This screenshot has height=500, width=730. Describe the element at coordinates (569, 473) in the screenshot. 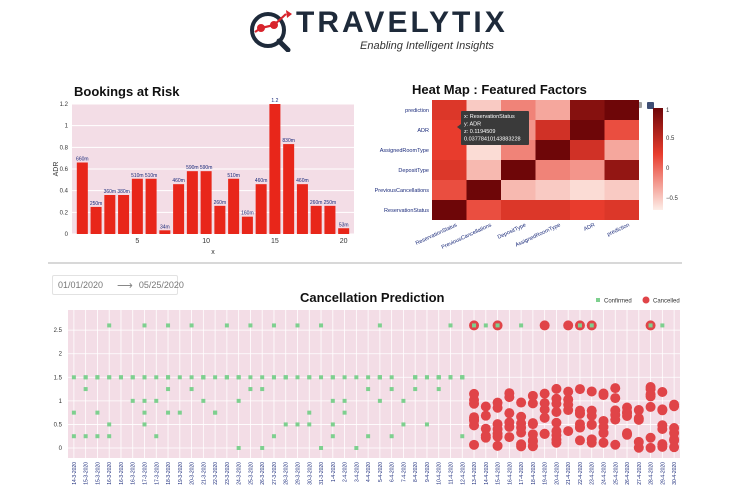

I see `x-tick-label: 21-4-2020` at that location.